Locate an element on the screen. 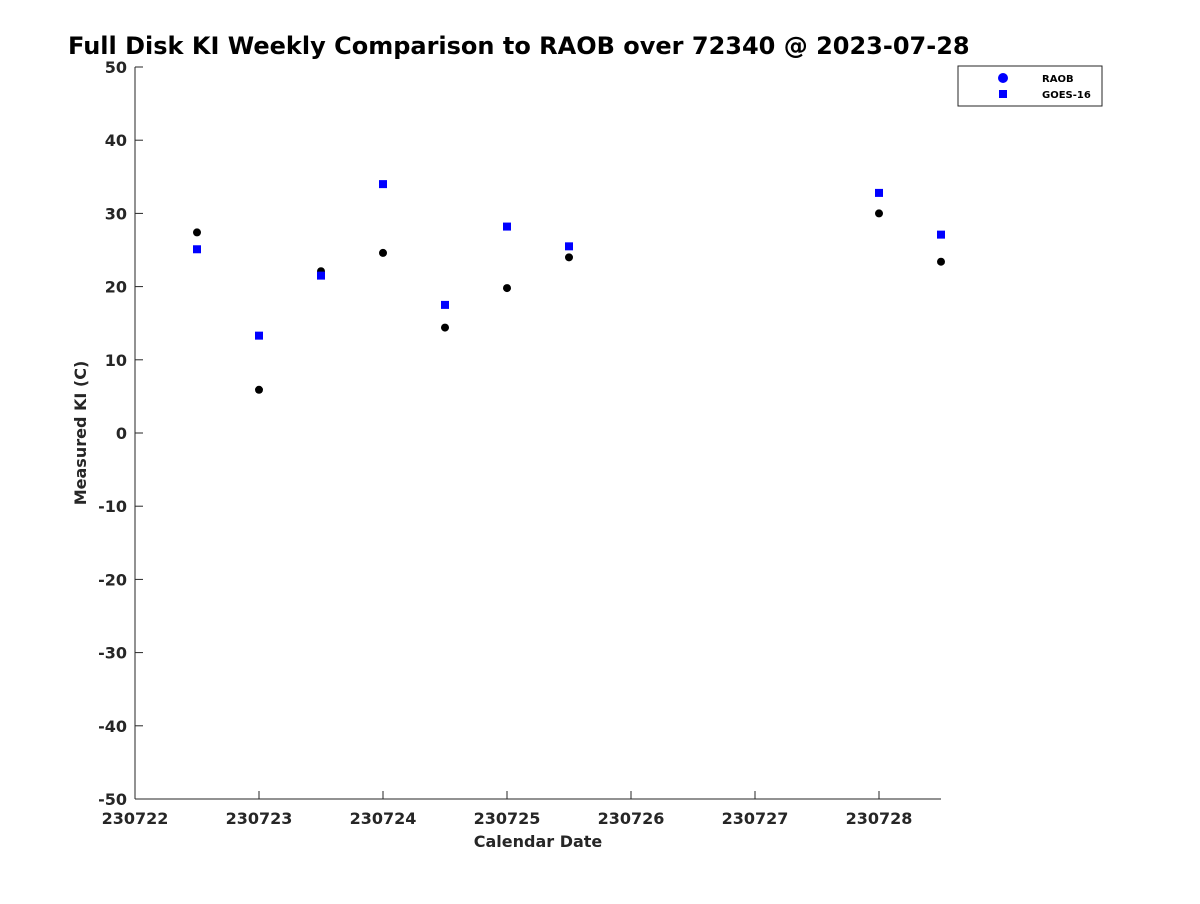 The height and width of the screenshot is (904, 1200). x-tick-label: 230725 is located at coordinates (507, 818).